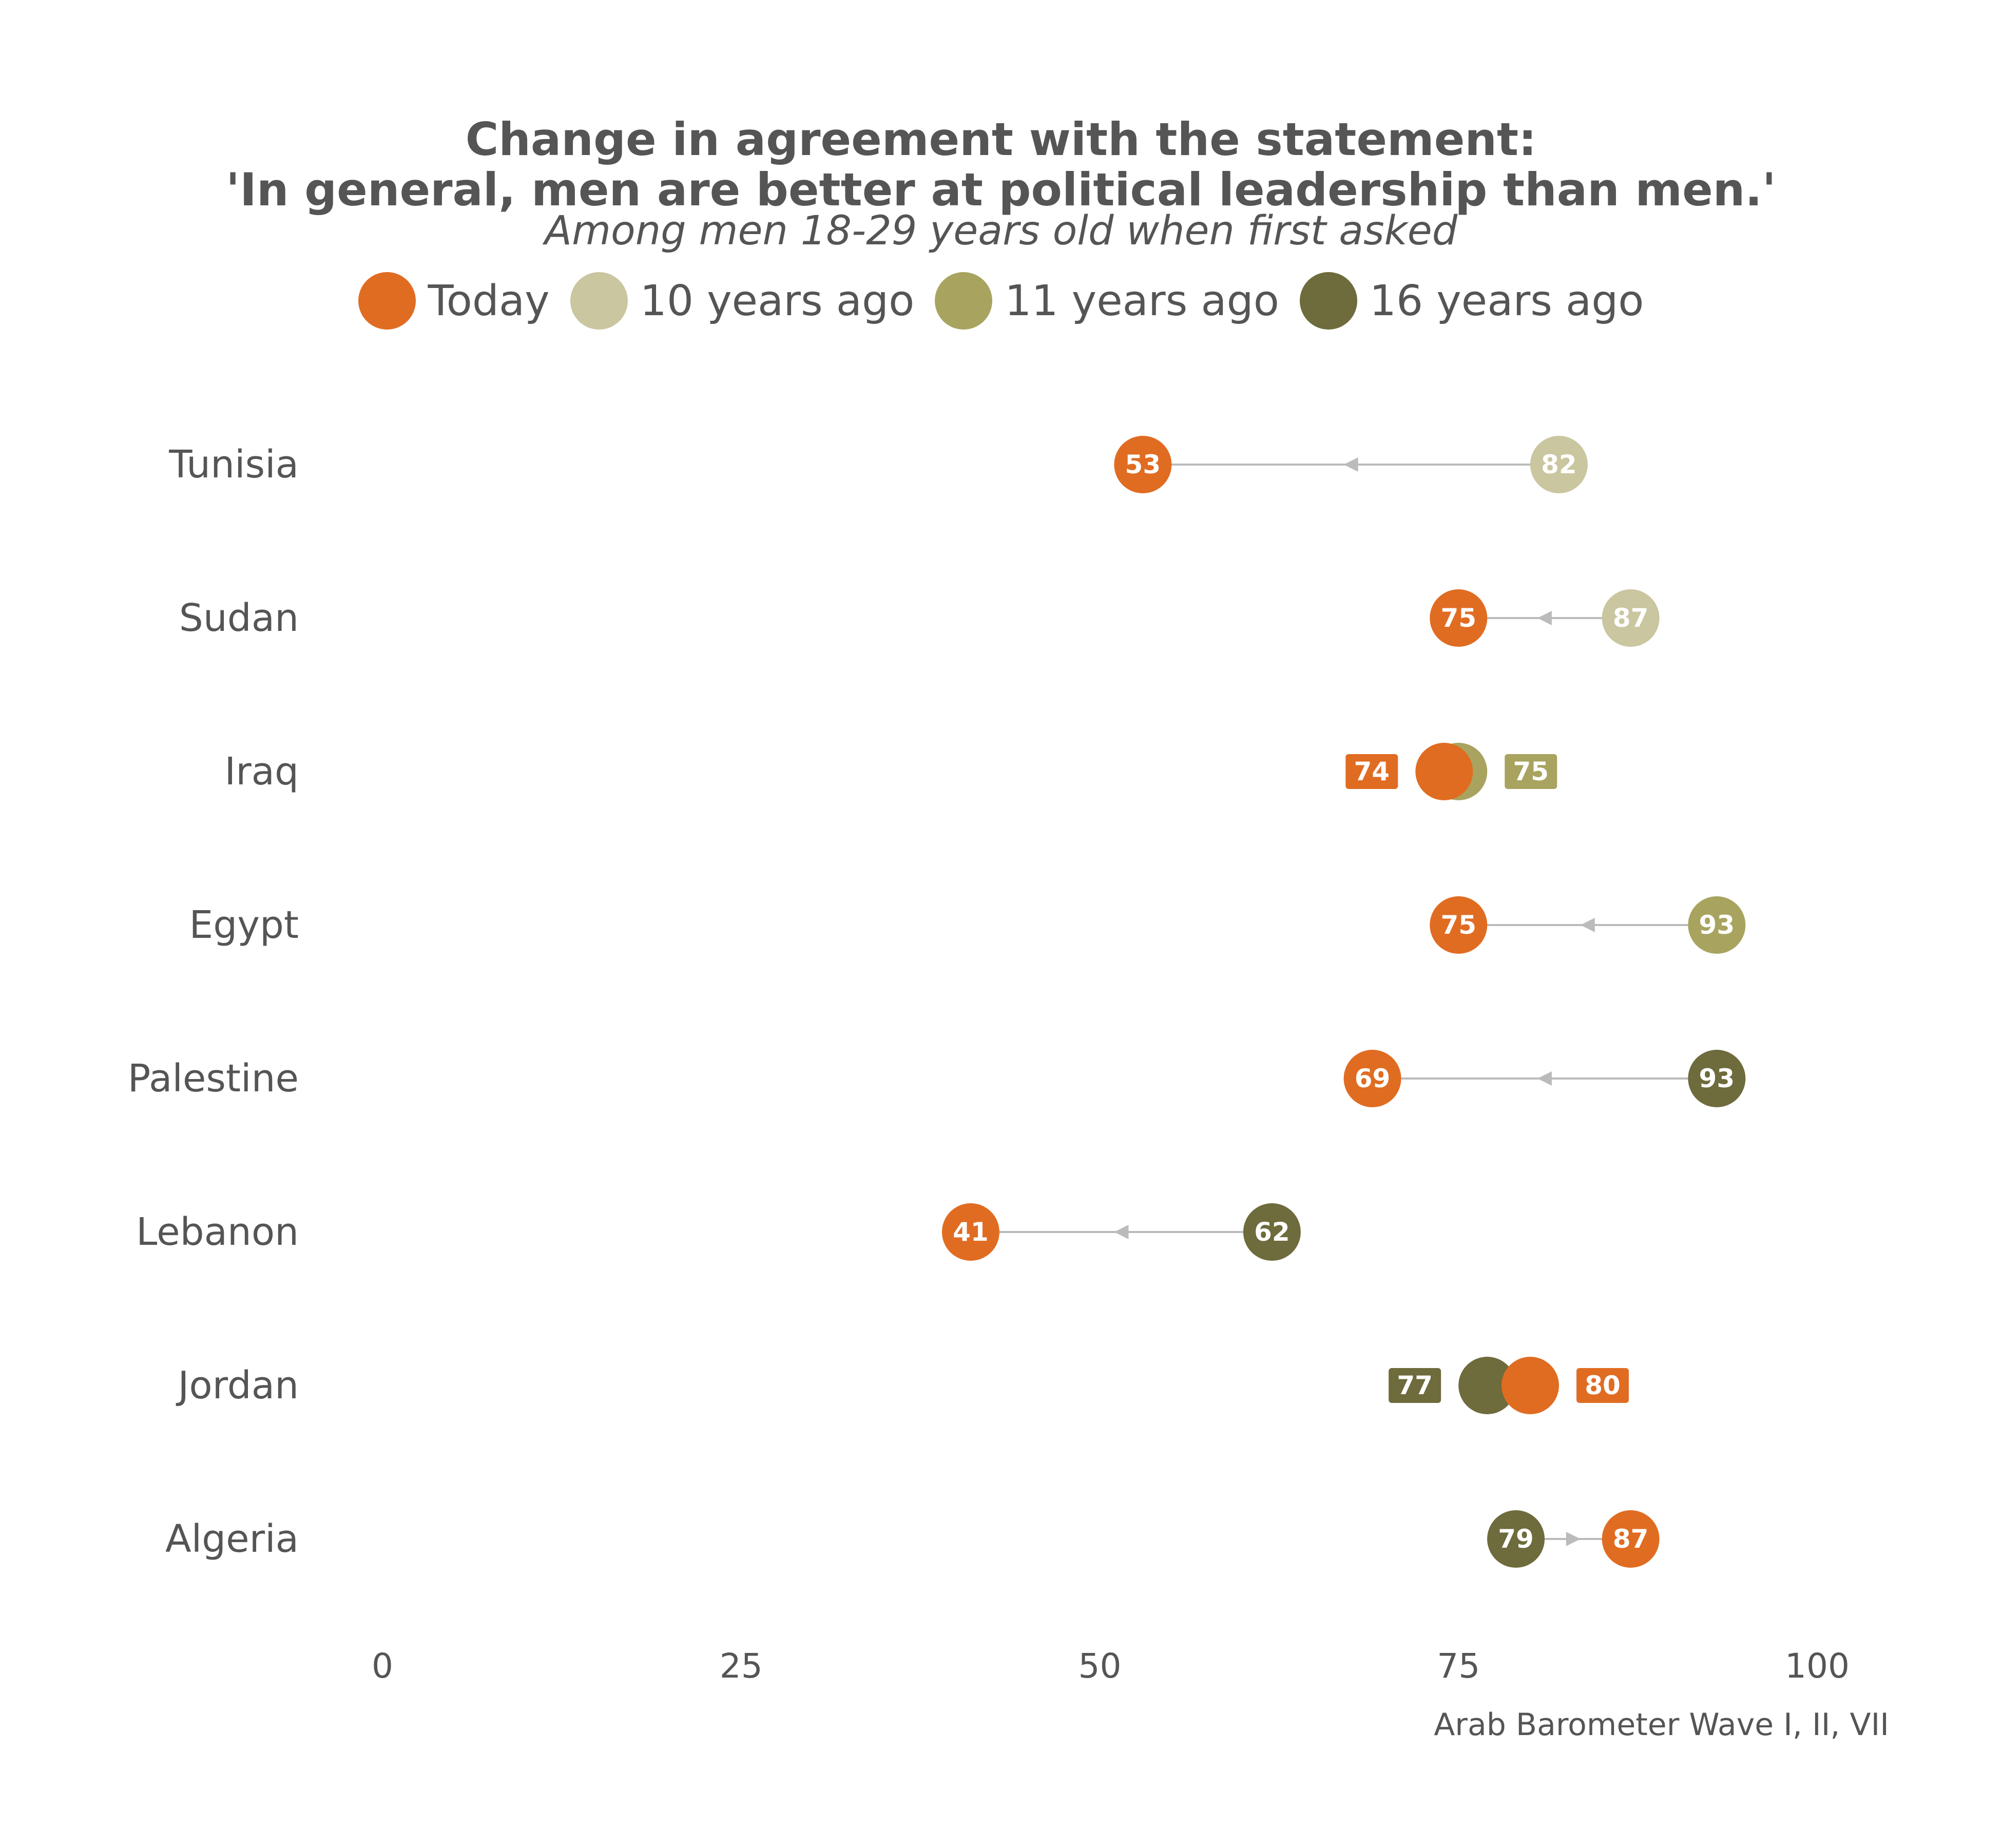  What do you see at coordinates (1001, 139) in the screenshot?
I see `chart-title-line1: Change in agreement with the statement:` at bounding box center [1001, 139].